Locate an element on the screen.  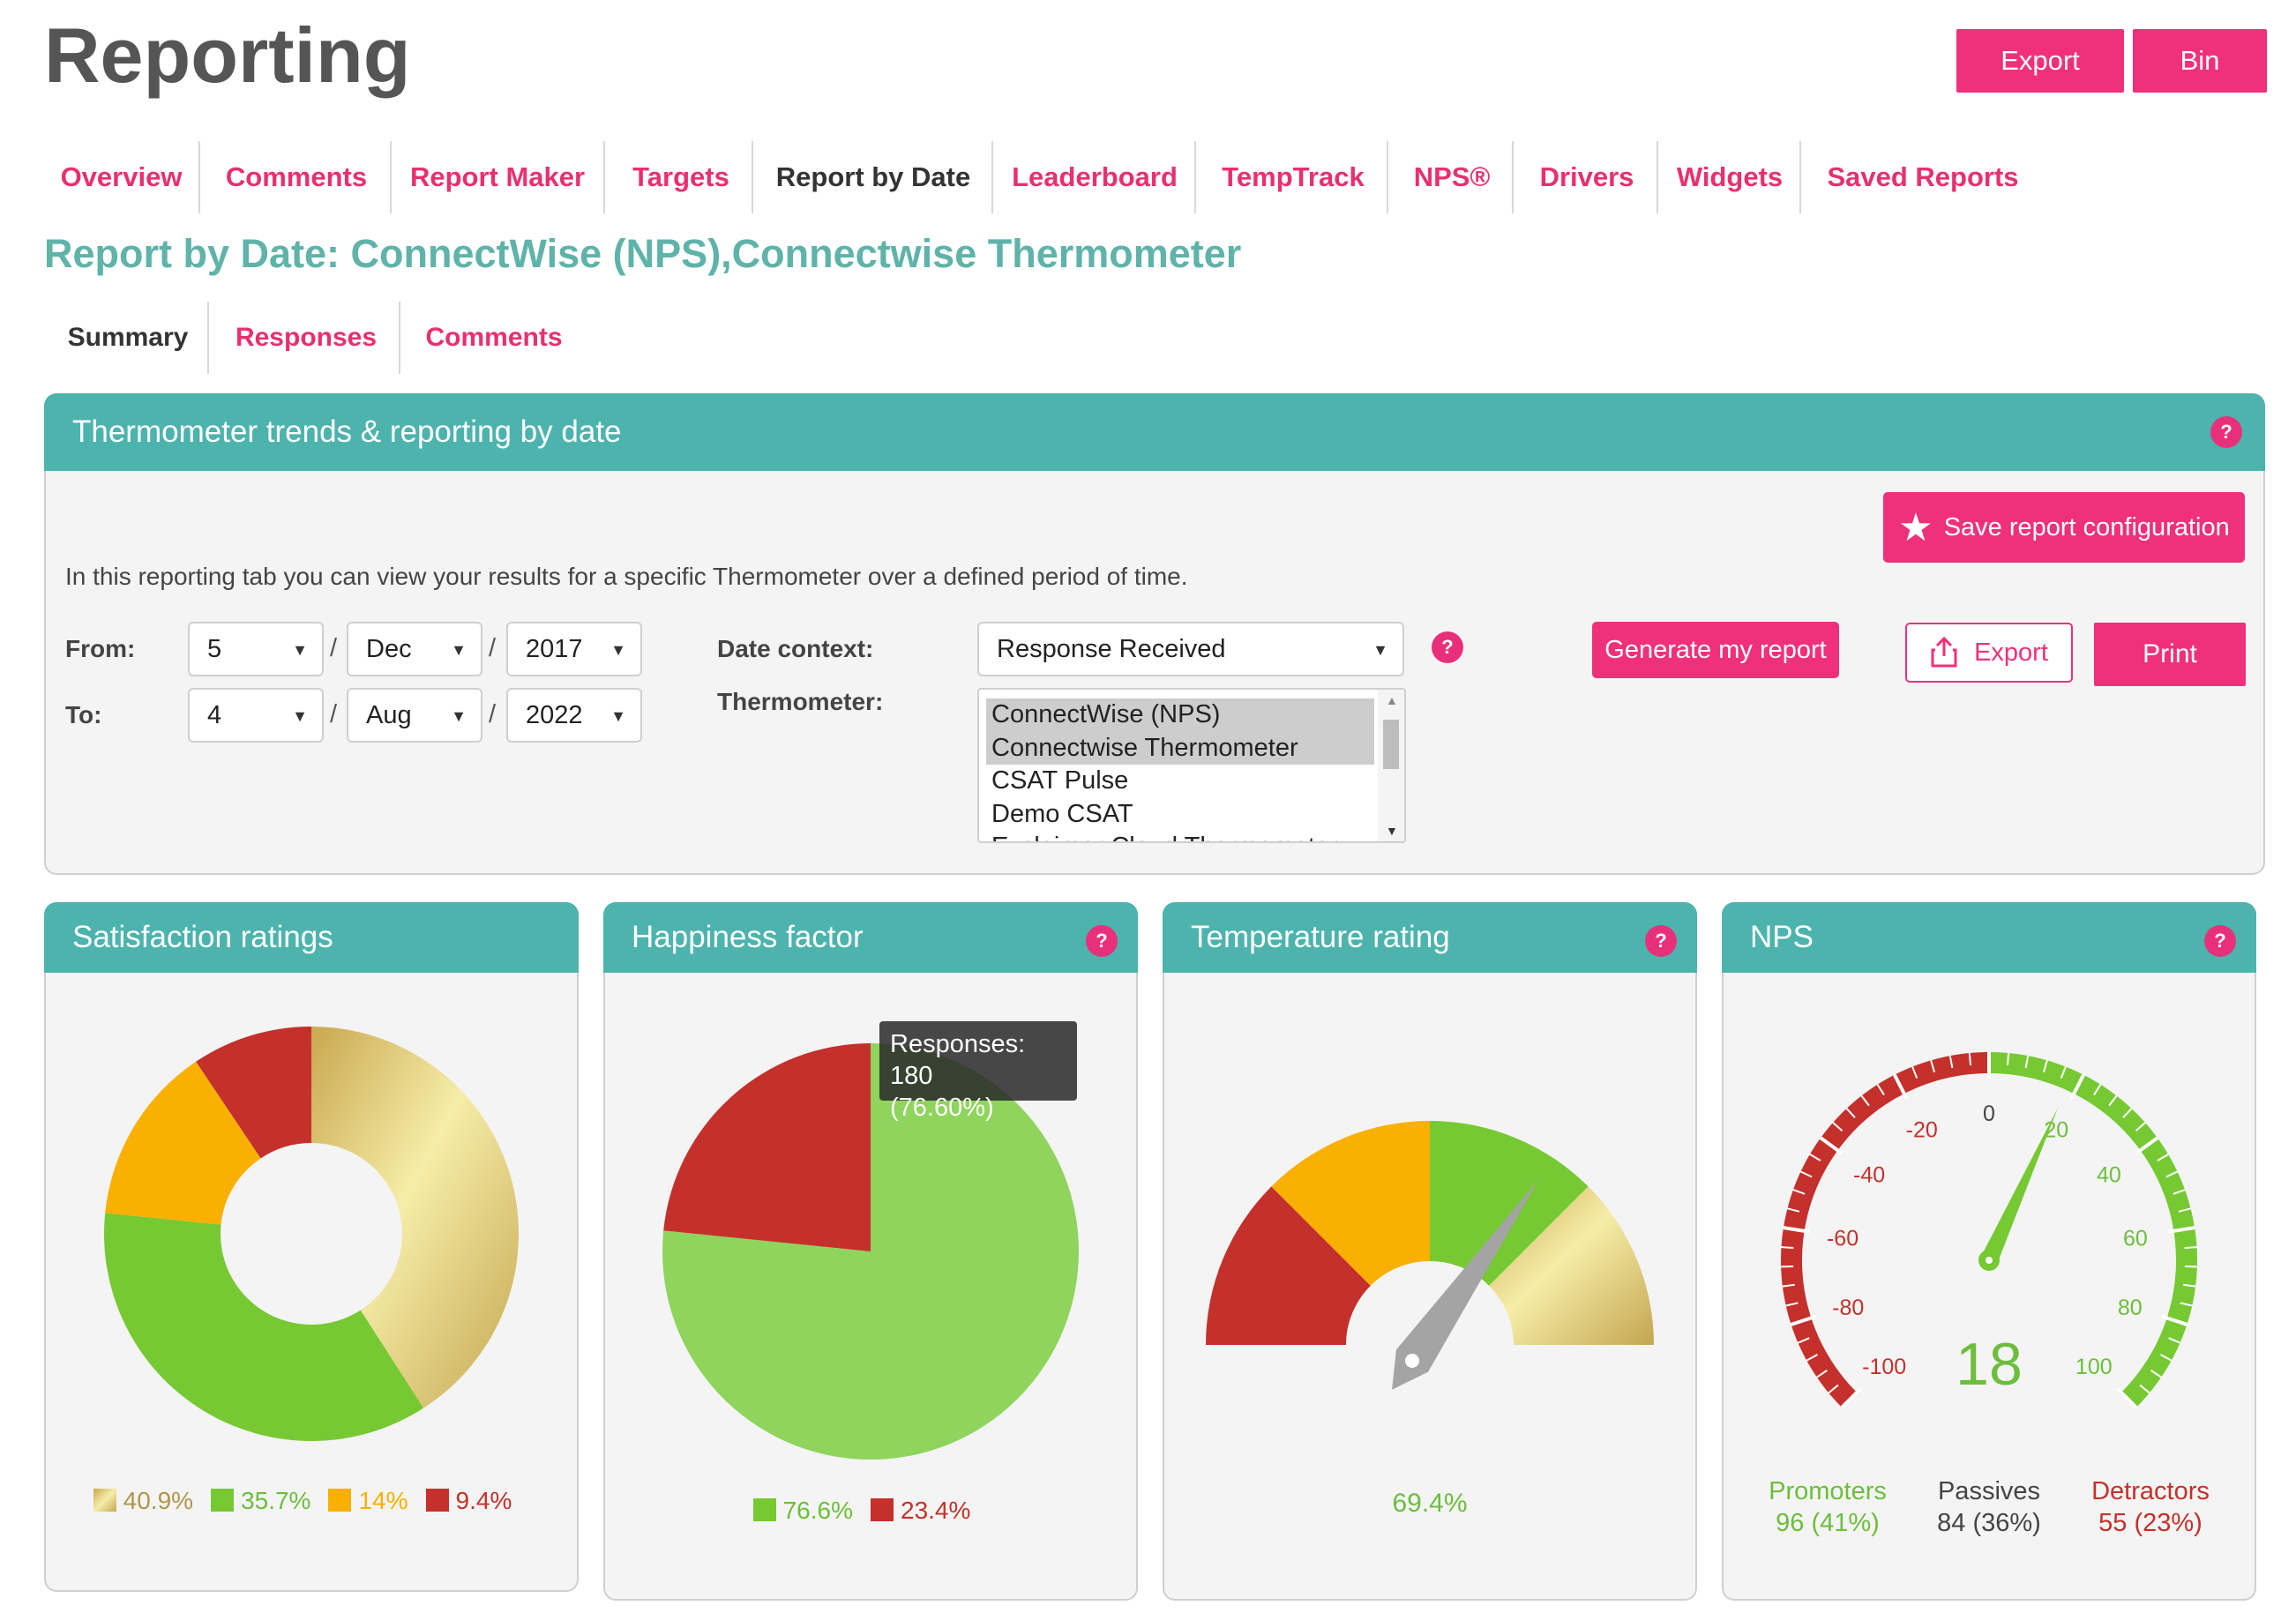
nav-tab-report-by-date: Report by Date is located at coordinates (873, 176).